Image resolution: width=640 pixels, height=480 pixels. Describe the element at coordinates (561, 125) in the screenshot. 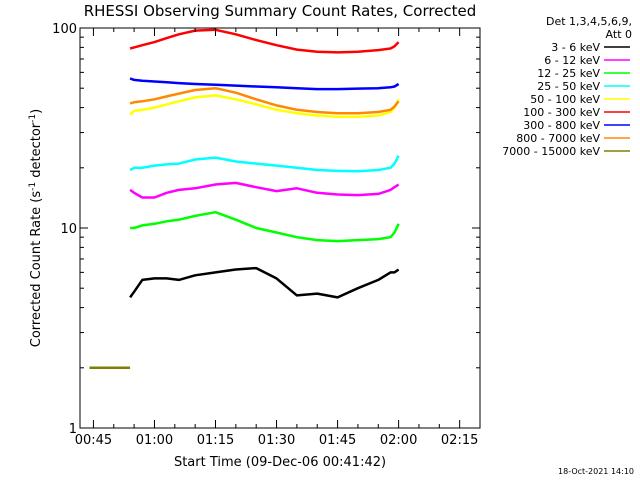

I see `legend-label: 300 - 800 keV` at that location.